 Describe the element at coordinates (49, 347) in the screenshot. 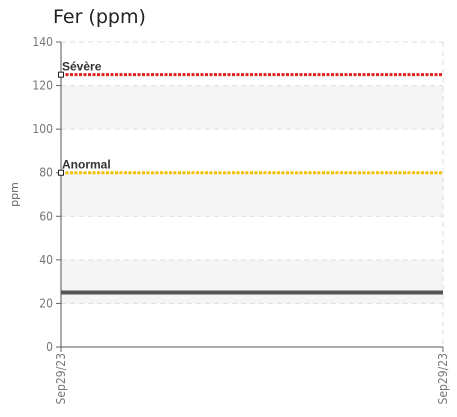

I see `y-tick-label: 0` at that location.